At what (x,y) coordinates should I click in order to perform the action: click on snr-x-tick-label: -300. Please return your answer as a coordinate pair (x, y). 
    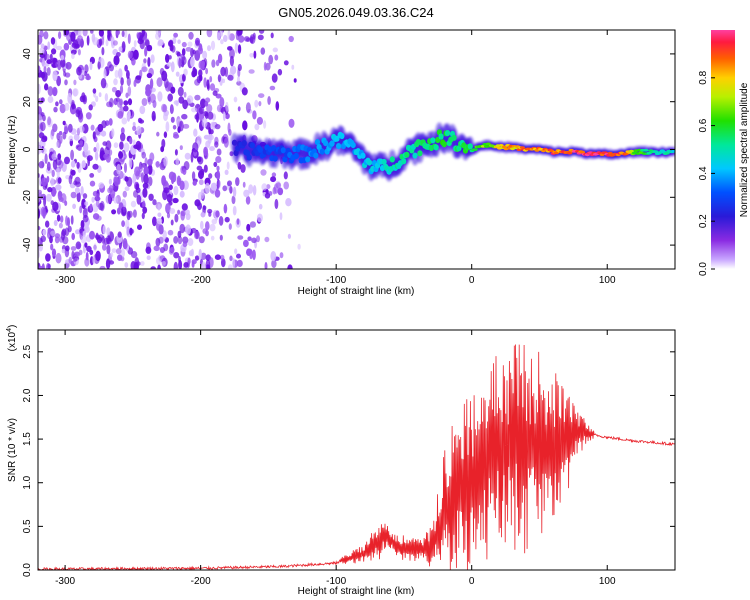
    Looking at the image, I should click on (65, 581).